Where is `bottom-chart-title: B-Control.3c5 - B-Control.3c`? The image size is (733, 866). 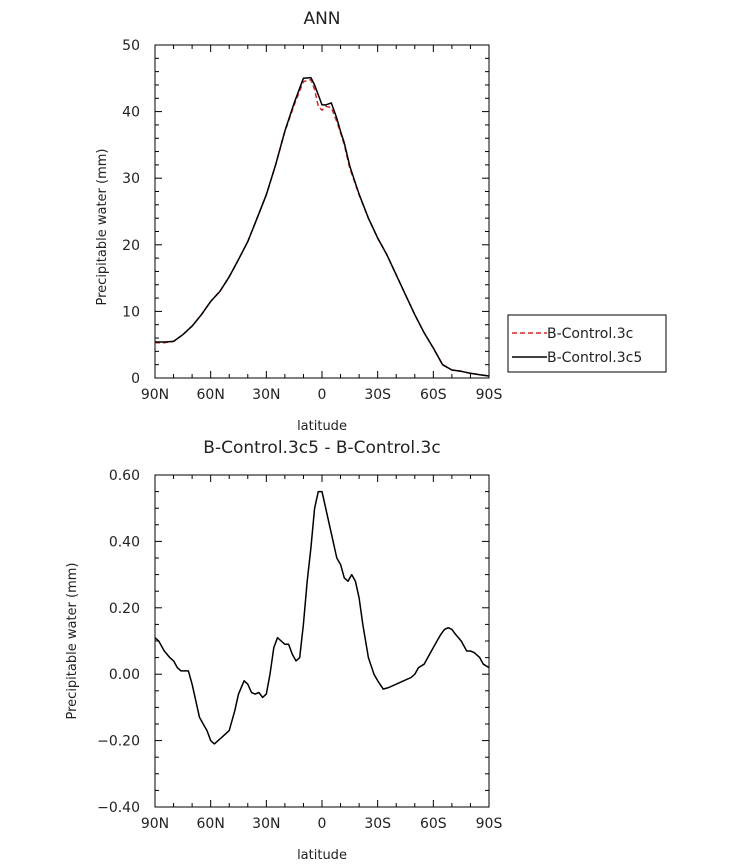 bottom-chart-title: B-Control.3c5 - B-Control.3c is located at coordinates (321, 448).